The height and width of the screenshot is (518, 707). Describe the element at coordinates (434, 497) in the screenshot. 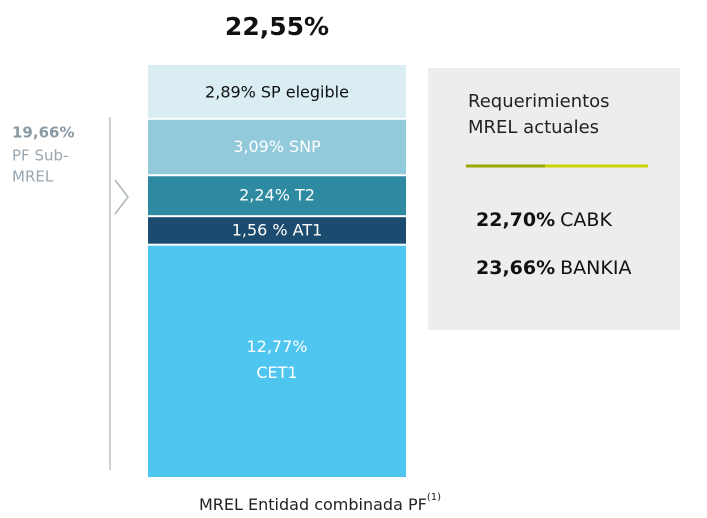

I see `footnote-mark: (1)` at that location.